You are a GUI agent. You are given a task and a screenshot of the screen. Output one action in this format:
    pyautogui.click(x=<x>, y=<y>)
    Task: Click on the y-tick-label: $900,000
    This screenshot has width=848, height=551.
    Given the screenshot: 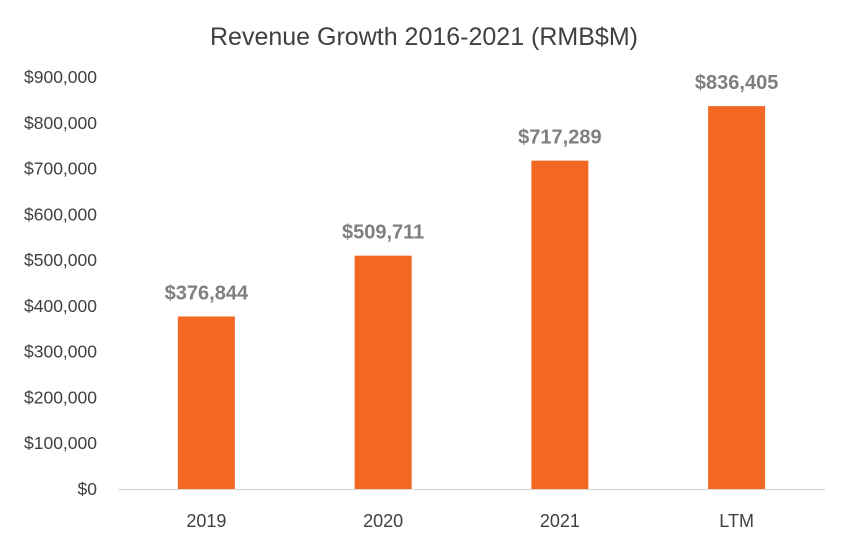 What is the action you would take?
    pyautogui.click(x=60, y=77)
    